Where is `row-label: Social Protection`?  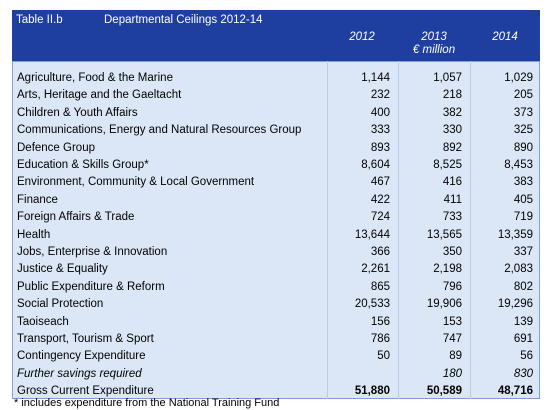
row-label: Social Protection is located at coordinates (60, 304).